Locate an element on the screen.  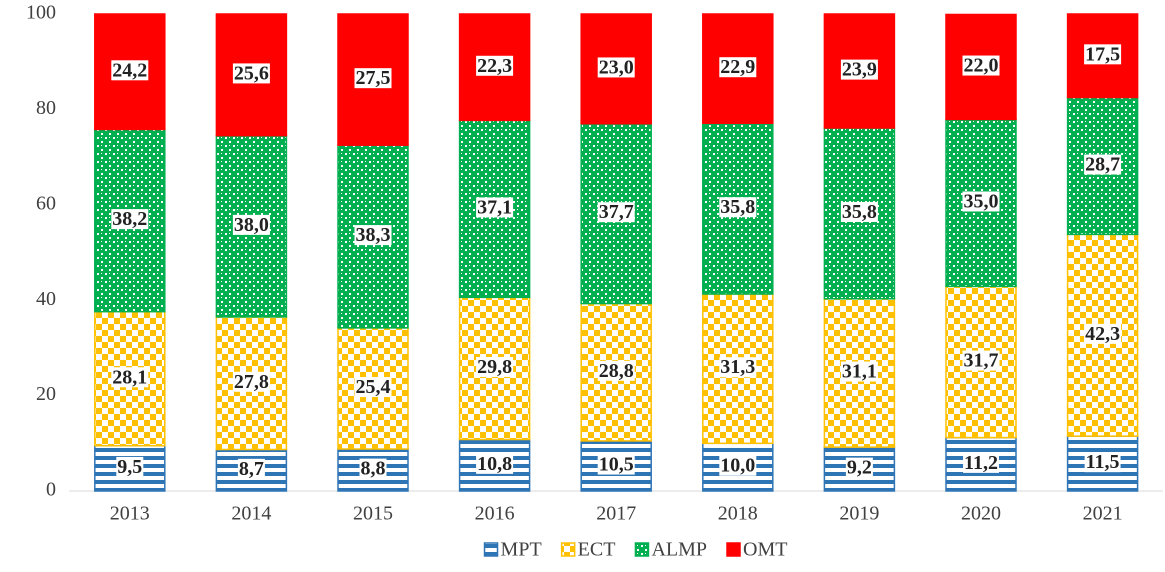
value-label: 10,8 is located at coordinates (494, 464).